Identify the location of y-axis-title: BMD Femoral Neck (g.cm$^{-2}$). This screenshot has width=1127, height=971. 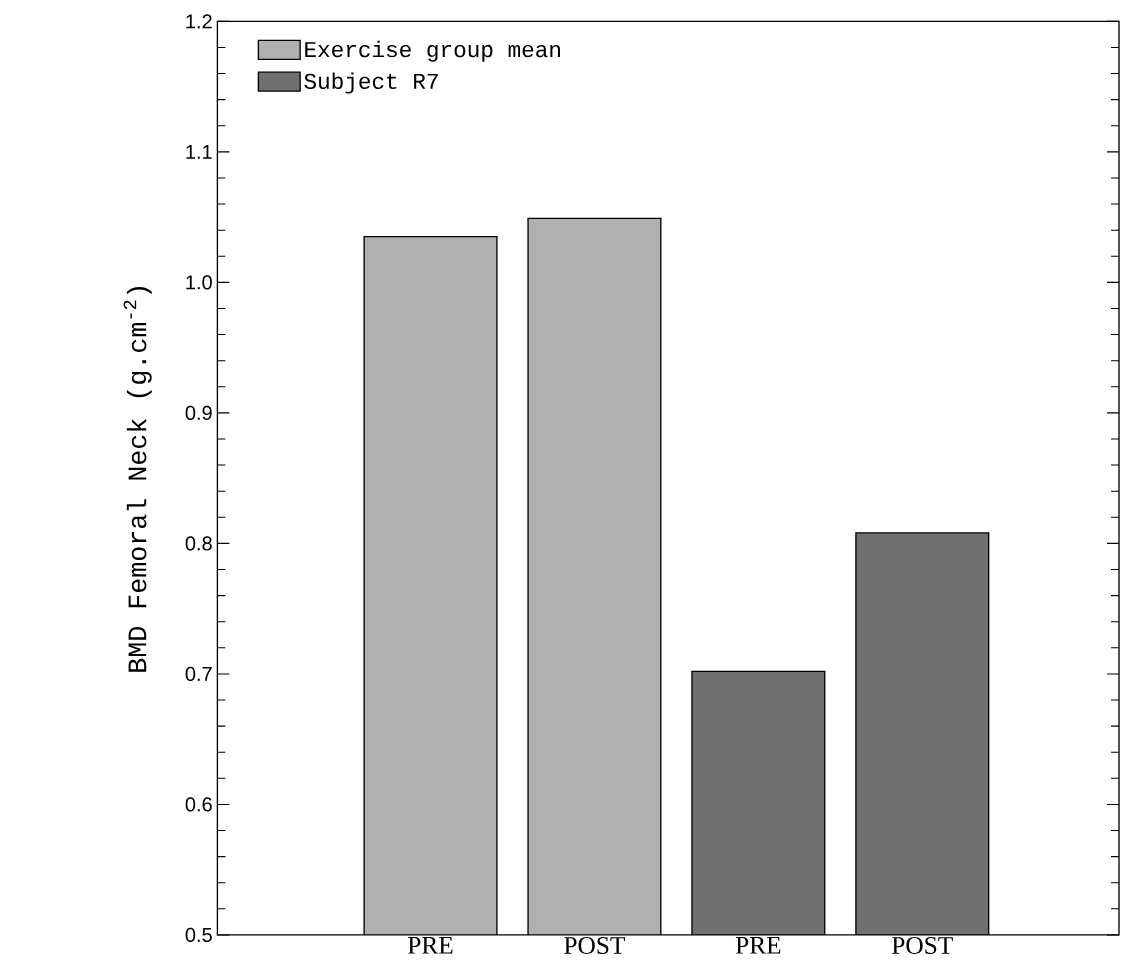
(137, 479).